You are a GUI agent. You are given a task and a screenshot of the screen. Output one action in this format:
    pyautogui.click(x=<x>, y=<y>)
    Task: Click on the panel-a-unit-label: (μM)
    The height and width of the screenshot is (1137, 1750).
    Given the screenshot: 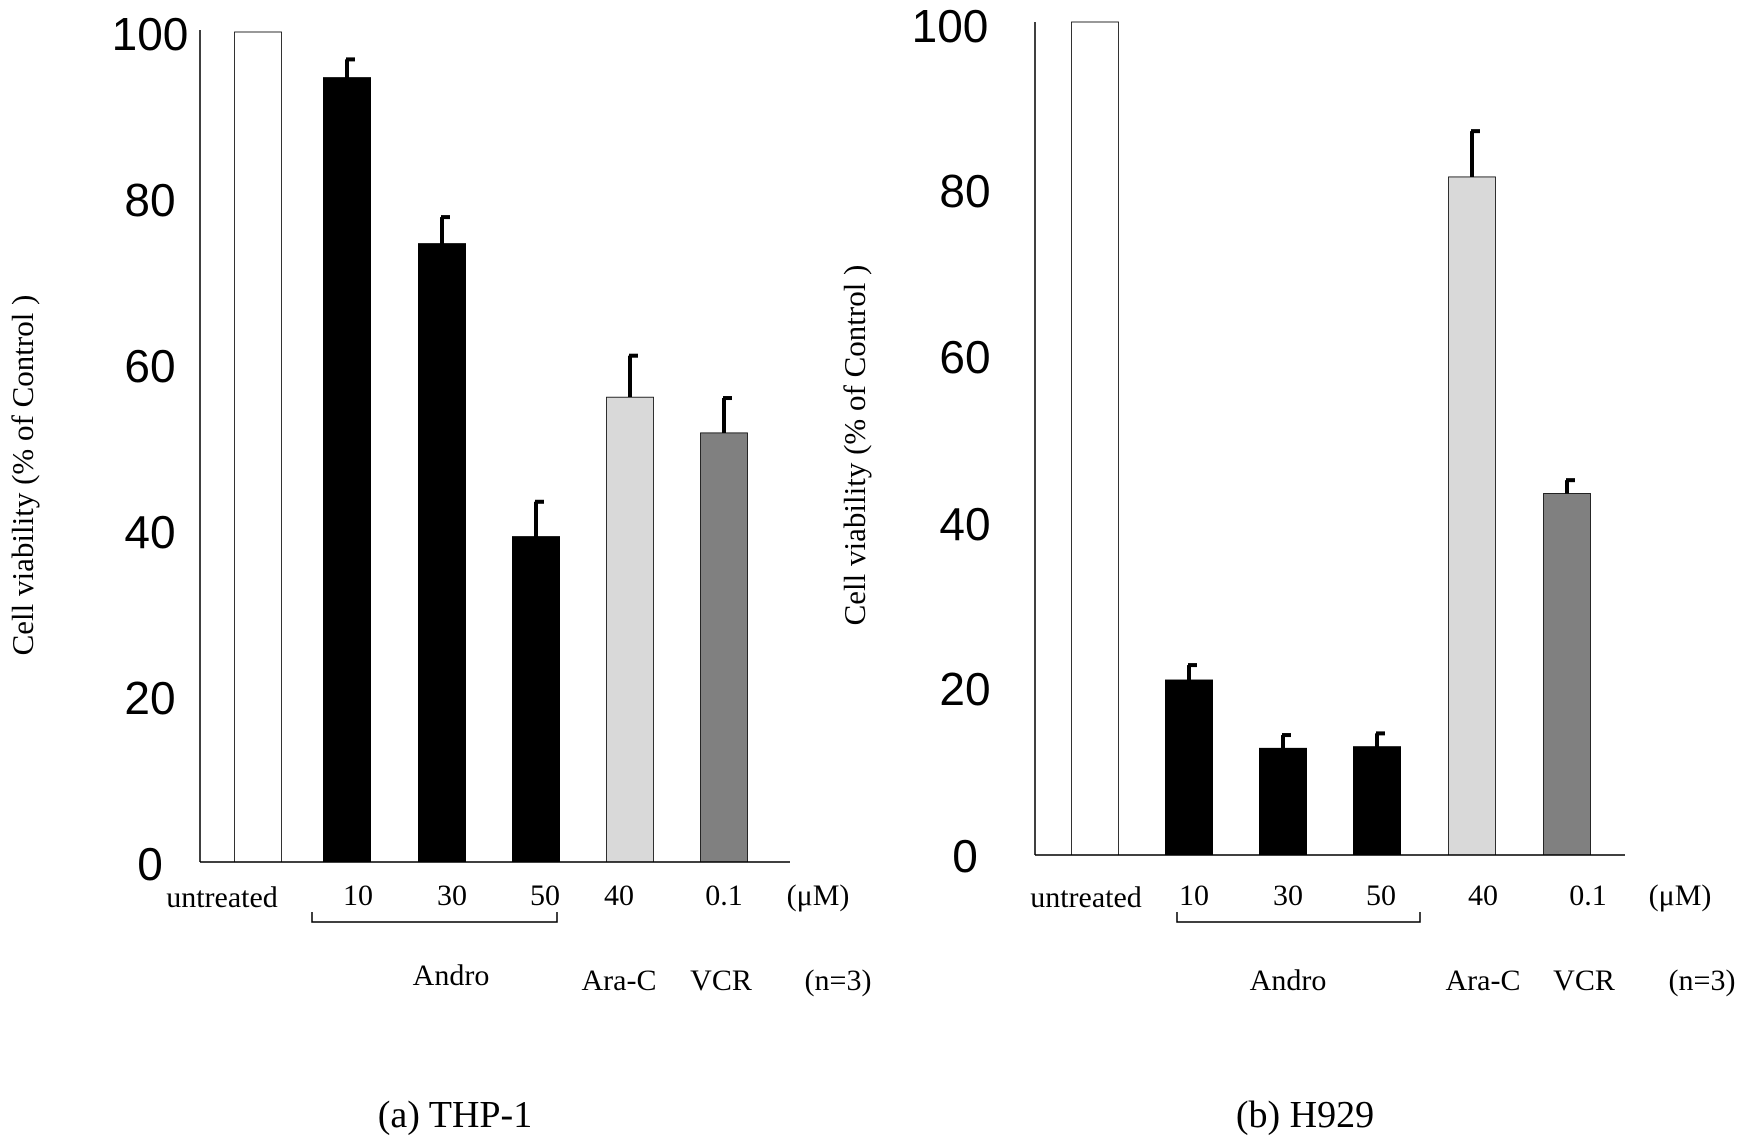 What is the action you would take?
    pyautogui.click(x=818, y=895)
    